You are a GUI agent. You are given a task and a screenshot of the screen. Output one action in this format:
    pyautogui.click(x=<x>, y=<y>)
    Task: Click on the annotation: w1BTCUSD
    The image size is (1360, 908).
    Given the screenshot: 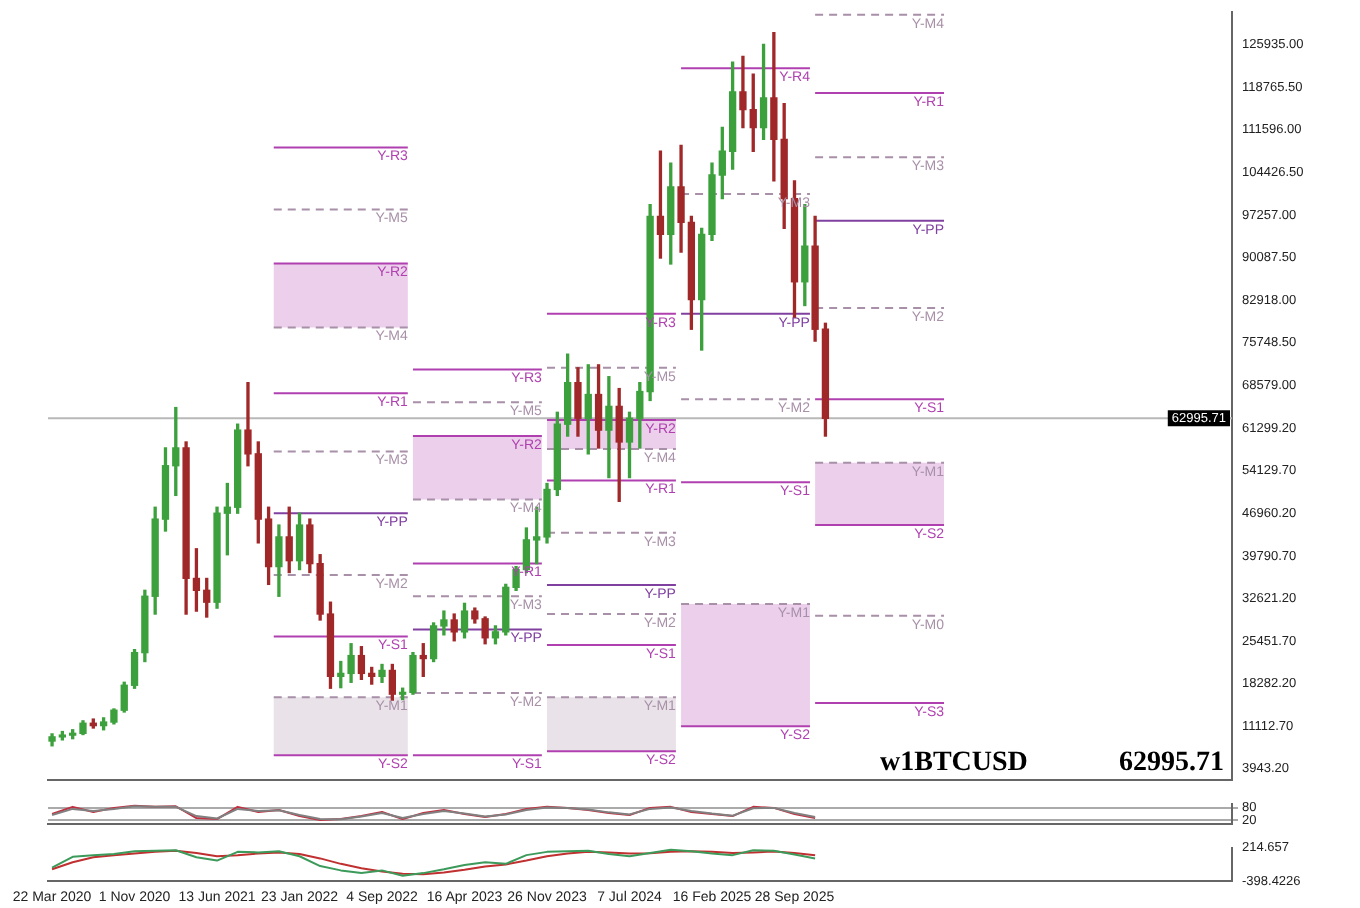 What is the action you would take?
    pyautogui.click(x=954, y=764)
    